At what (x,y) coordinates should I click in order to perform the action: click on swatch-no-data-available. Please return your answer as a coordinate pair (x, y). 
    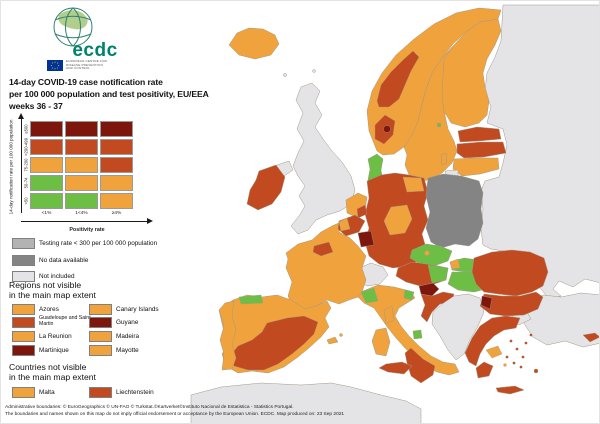
    Looking at the image, I should click on (23, 260).